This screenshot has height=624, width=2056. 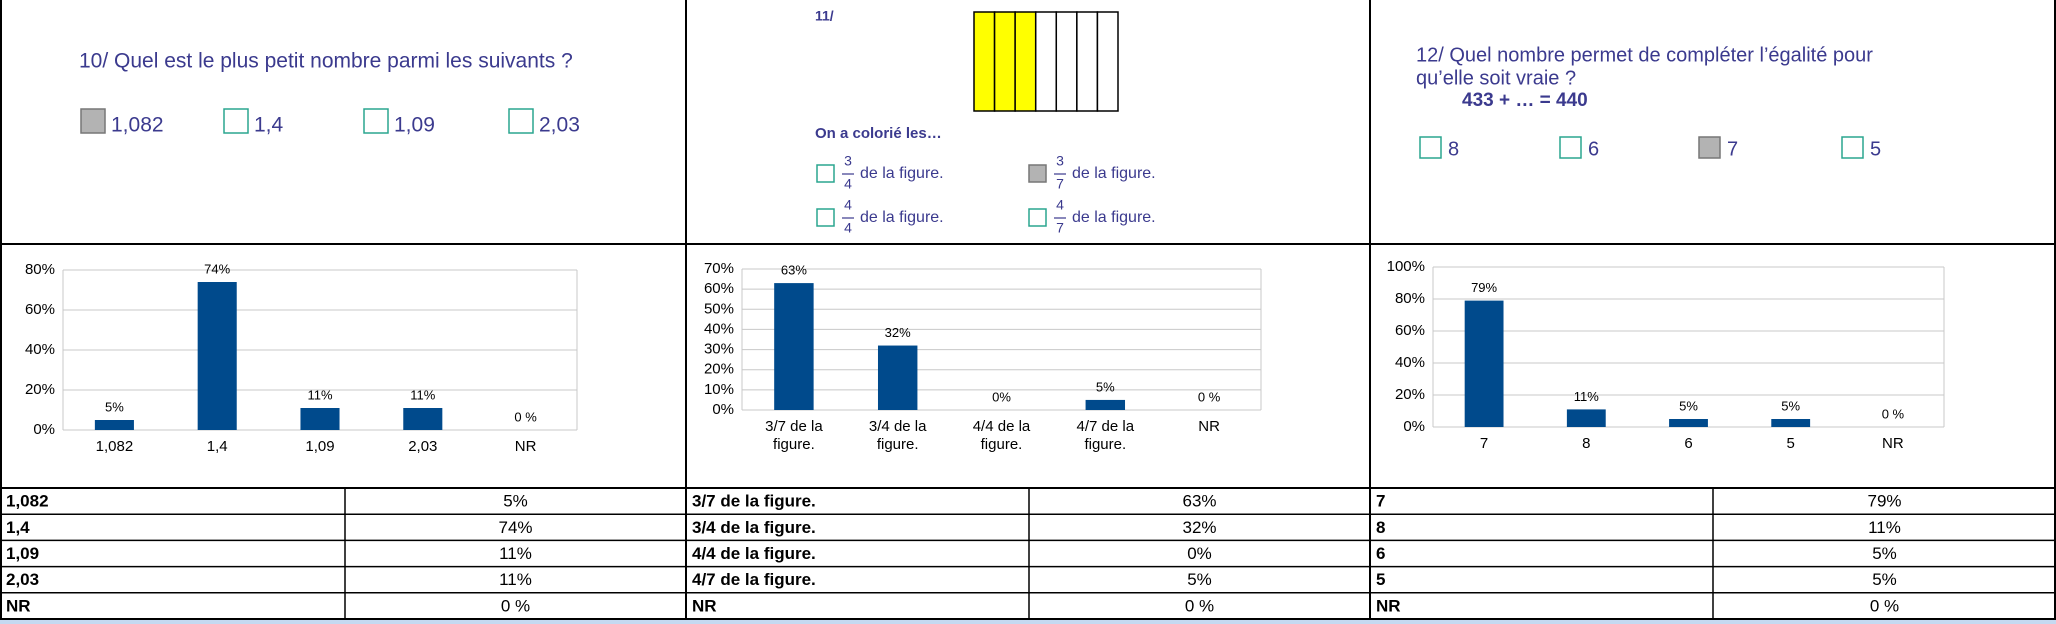 What do you see at coordinates (1884, 501) in the screenshot?
I see `table-value: 79%` at bounding box center [1884, 501].